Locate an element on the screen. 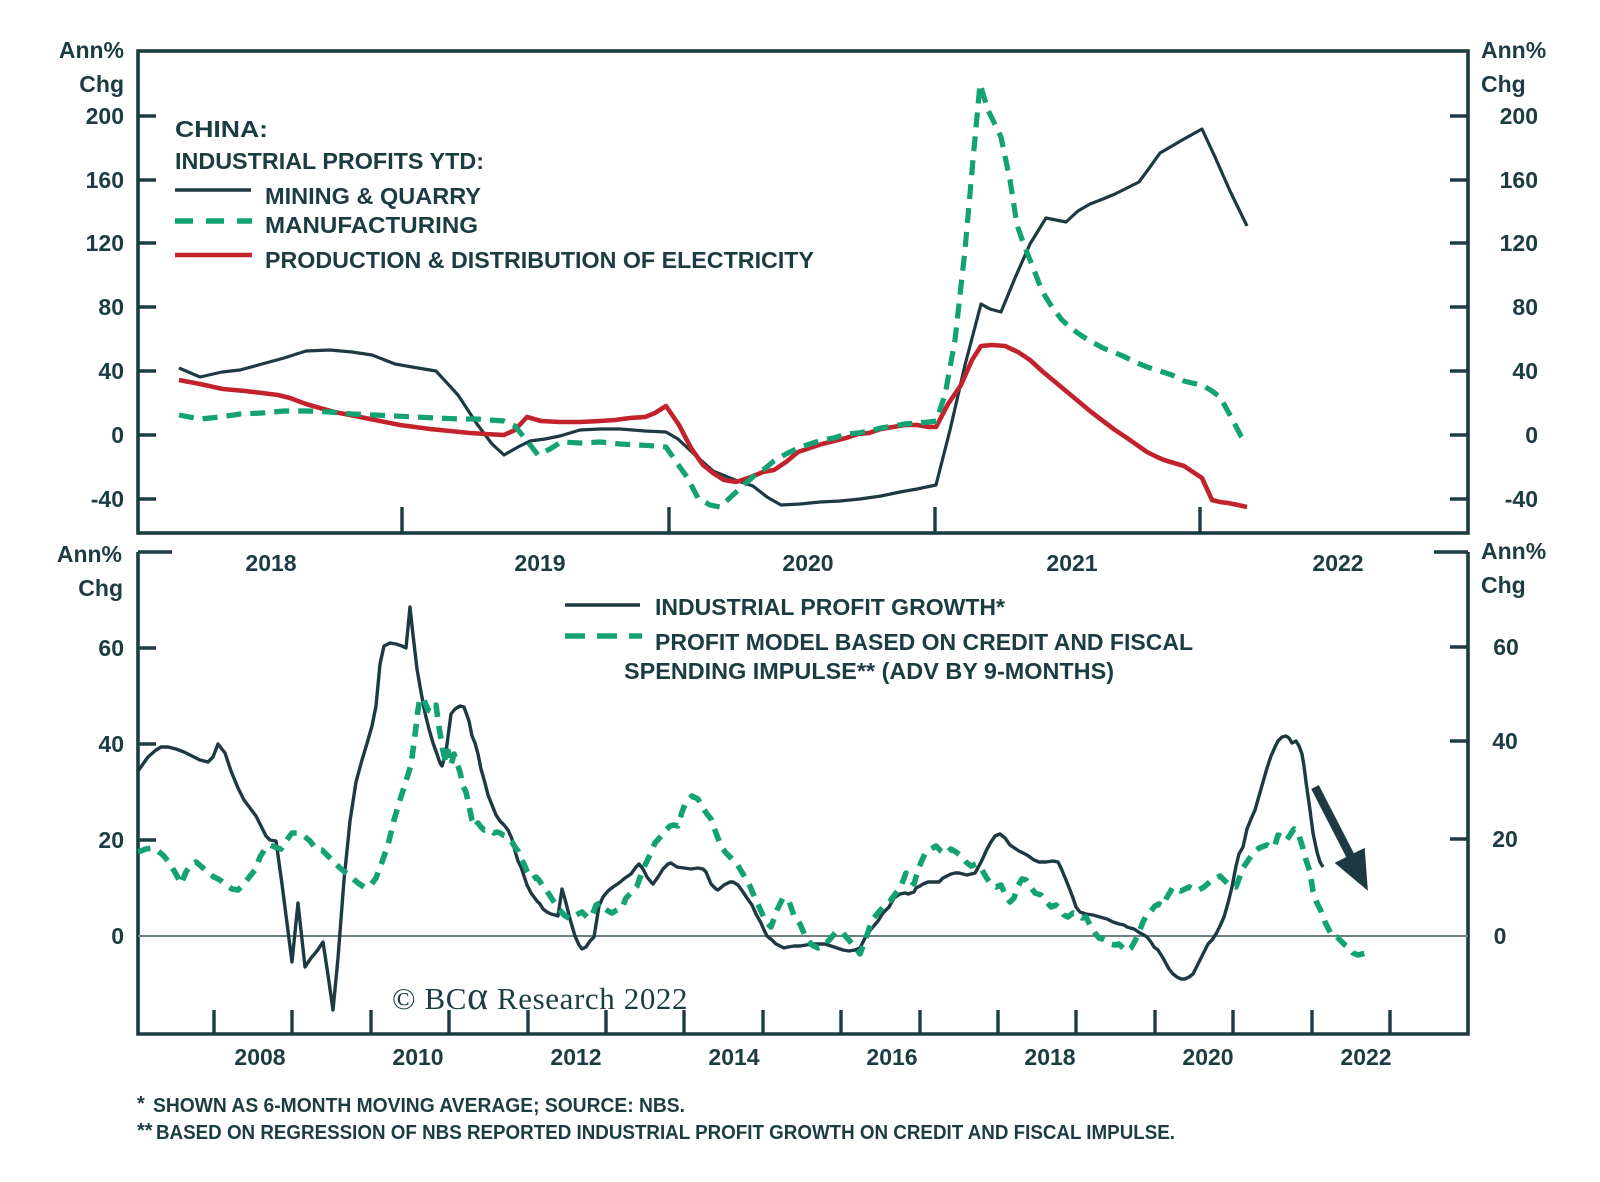 This screenshot has width=1600, height=1182. svg-text:SPENDING IMPULSE** (ADV BY 9-M: SPENDING IMPULSE** (ADV BY 9-MONTHS) is located at coordinates (869, 671).